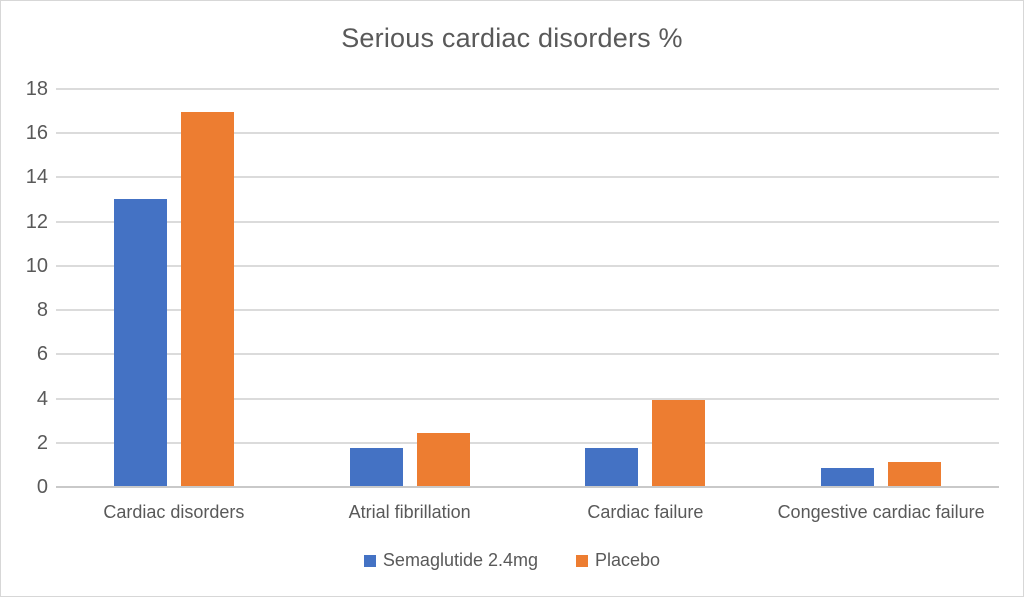 This screenshot has height=597, width=1024. What do you see at coordinates (628, 560) in the screenshot?
I see `legend-label: Placebo` at bounding box center [628, 560].